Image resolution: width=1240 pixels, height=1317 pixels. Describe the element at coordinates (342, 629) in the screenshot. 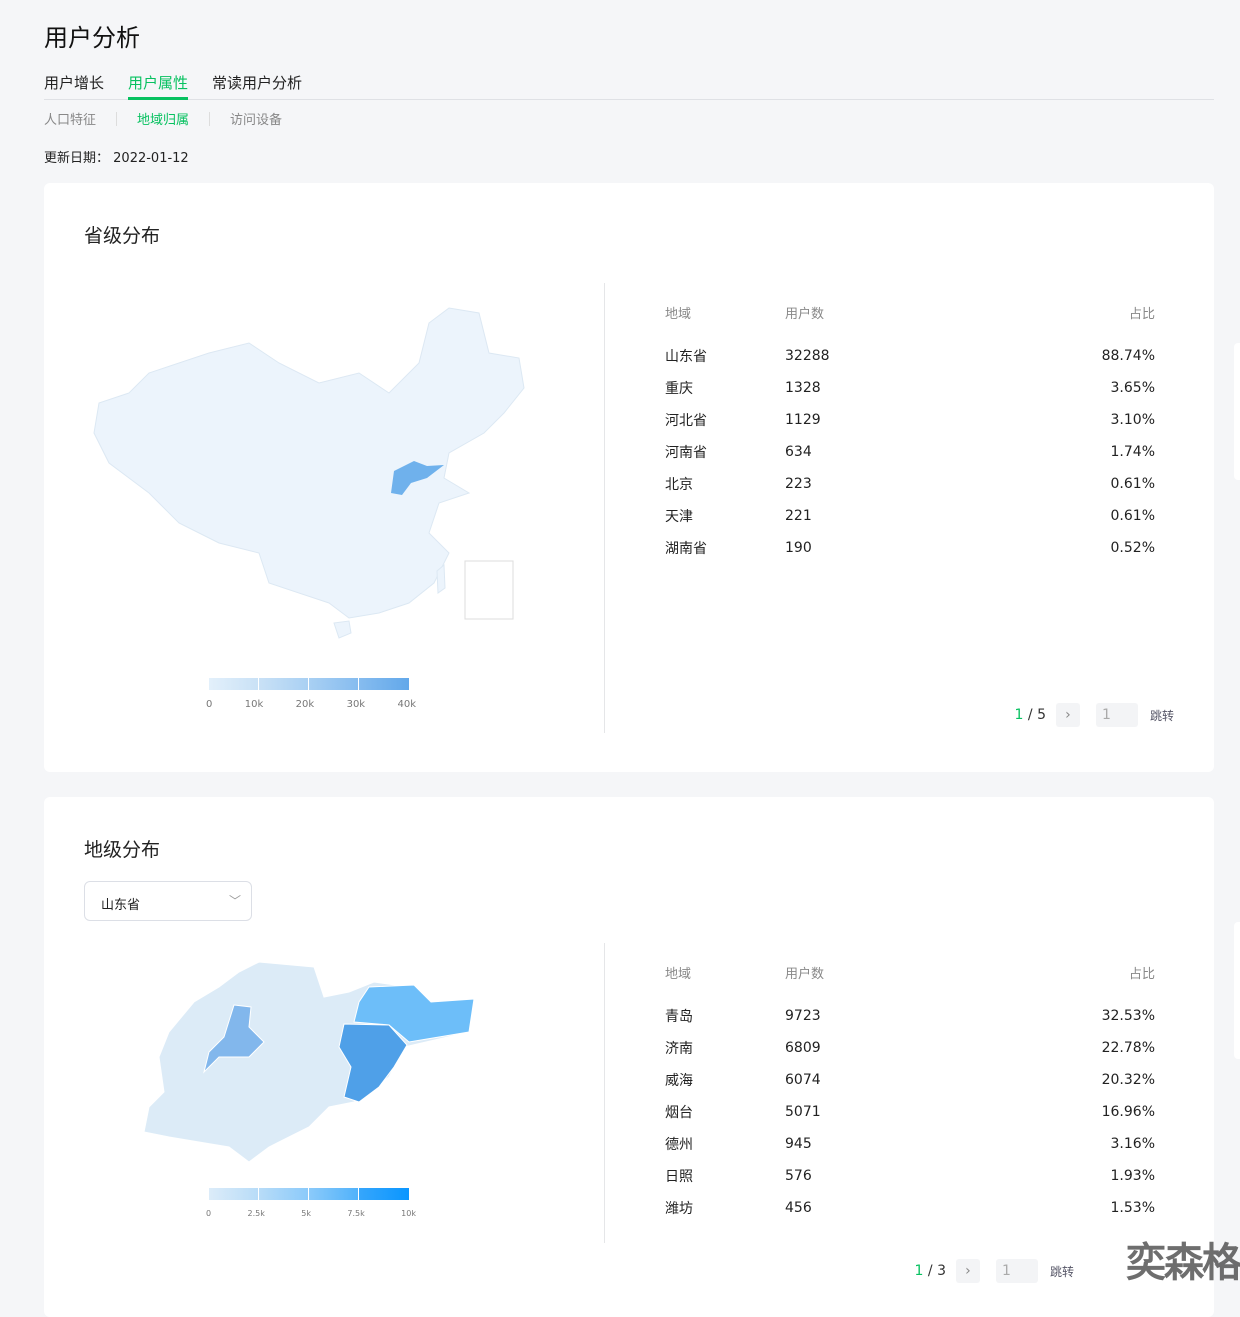

I see `hainan` at that location.